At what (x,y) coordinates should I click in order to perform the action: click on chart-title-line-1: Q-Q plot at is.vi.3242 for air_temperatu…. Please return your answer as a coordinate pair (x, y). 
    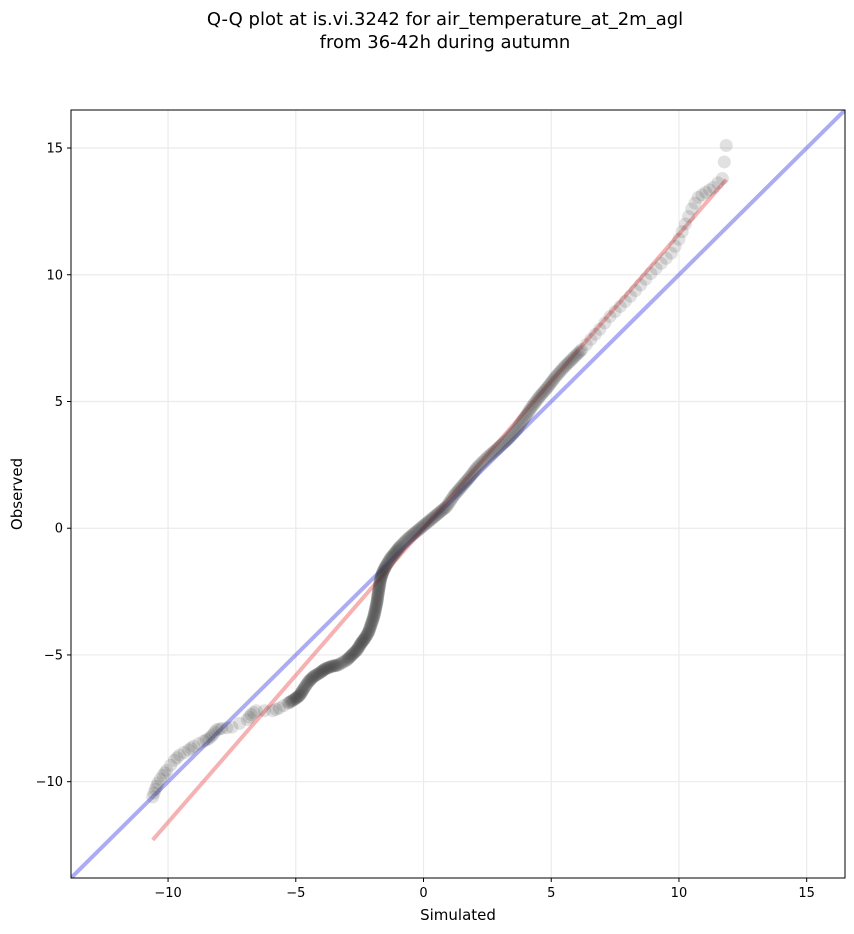
    Looking at the image, I should click on (445, 19).